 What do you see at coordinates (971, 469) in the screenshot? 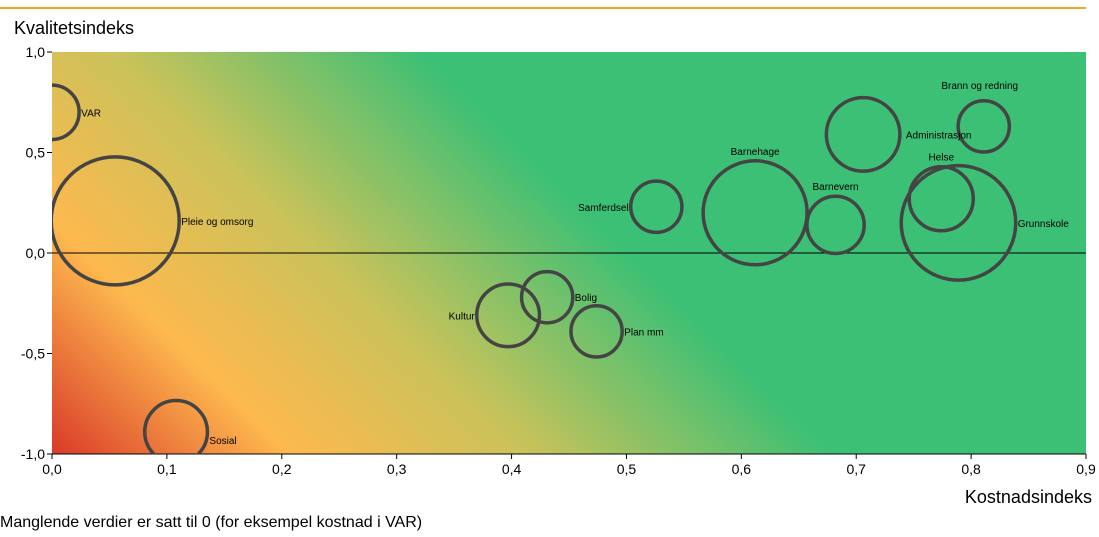
I see `x-tick-label: 0,8` at bounding box center [971, 469].